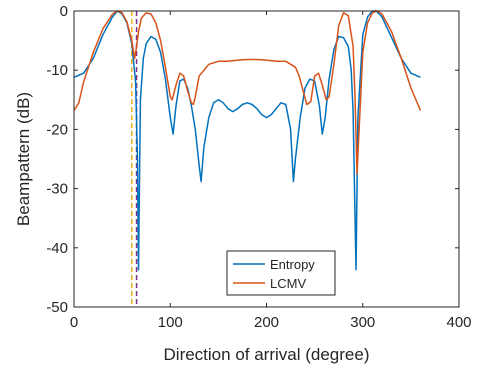 The image size is (495, 371). Describe the element at coordinates (23, 159) in the screenshot. I see `y-axis-label: Beampattern (dB)` at that location.